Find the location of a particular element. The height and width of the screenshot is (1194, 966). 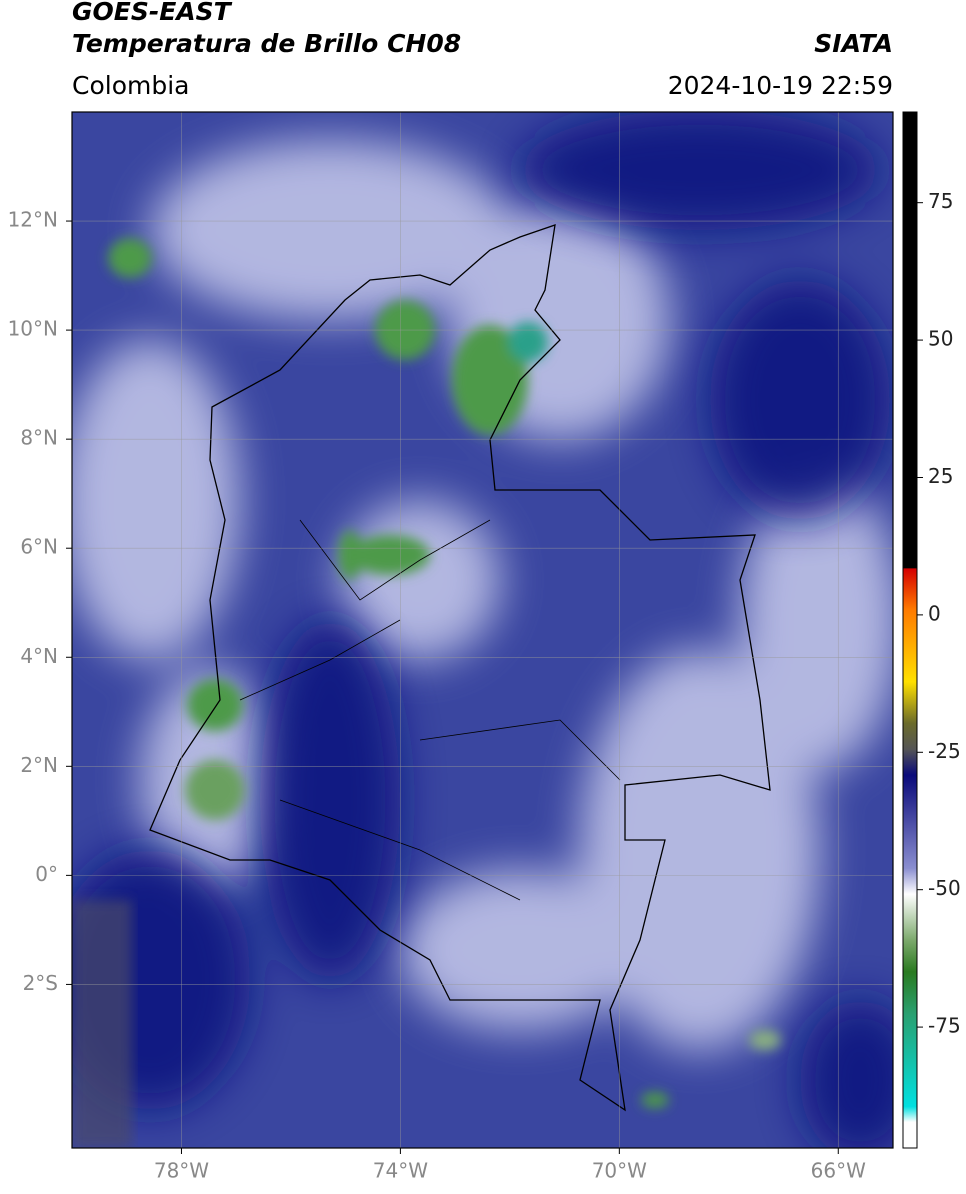

colorbar-label: 50 is located at coordinates (940, 339).